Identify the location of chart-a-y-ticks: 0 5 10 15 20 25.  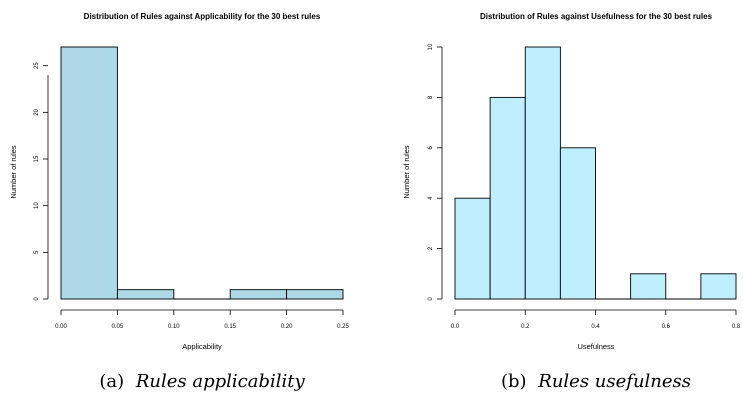
(41, 181).